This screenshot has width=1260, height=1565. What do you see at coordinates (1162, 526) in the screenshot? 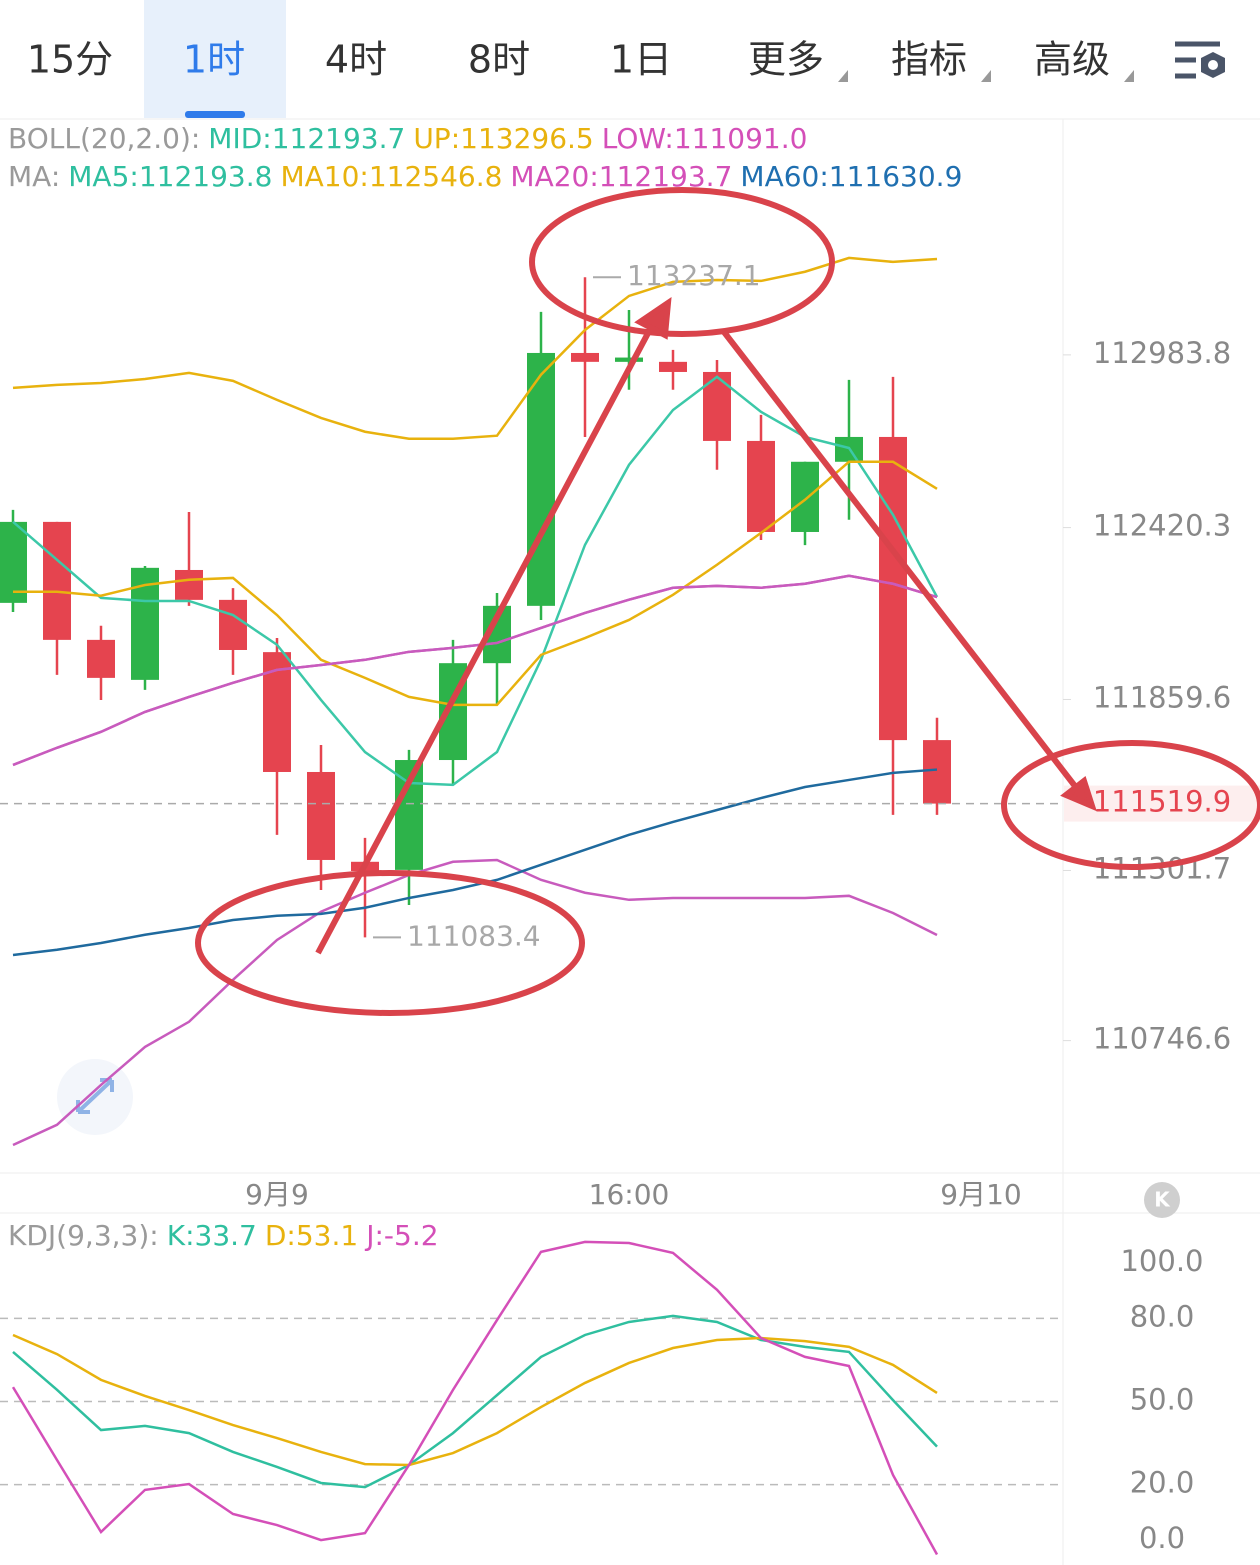
I see `y-tick-label: 112420.3` at bounding box center [1162, 526].